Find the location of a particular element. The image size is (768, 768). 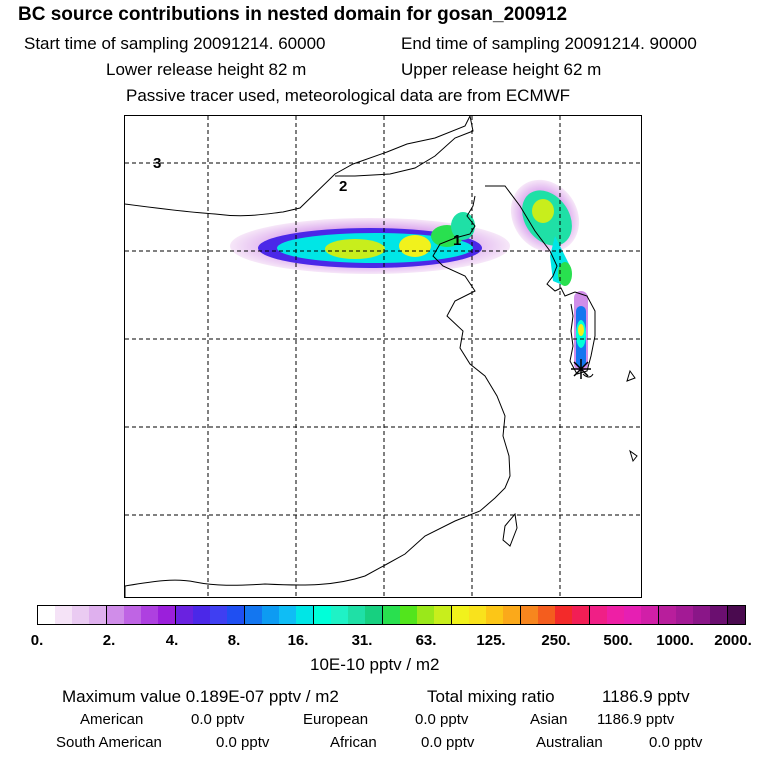

region-value: 1186.9 pptv is located at coordinates (636, 719).